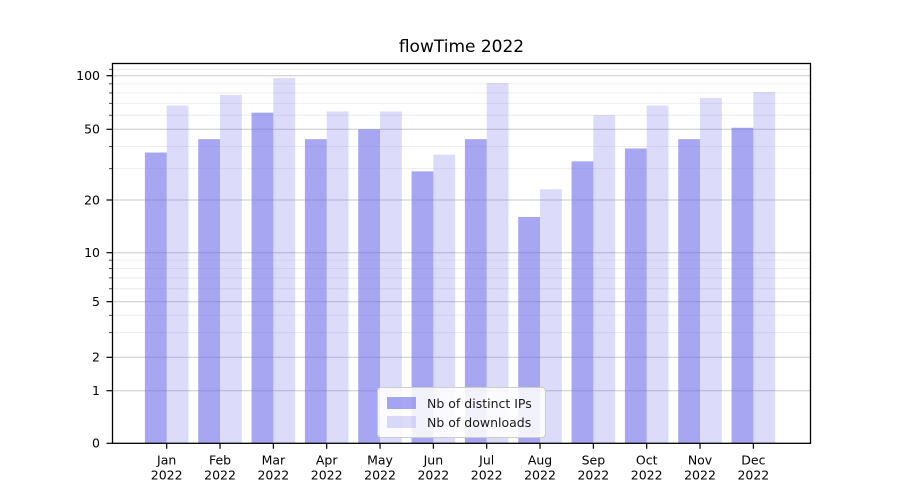  What do you see at coordinates (401, 422) in the screenshot?
I see `legend-swatch-downloads` at bounding box center [401, 422].